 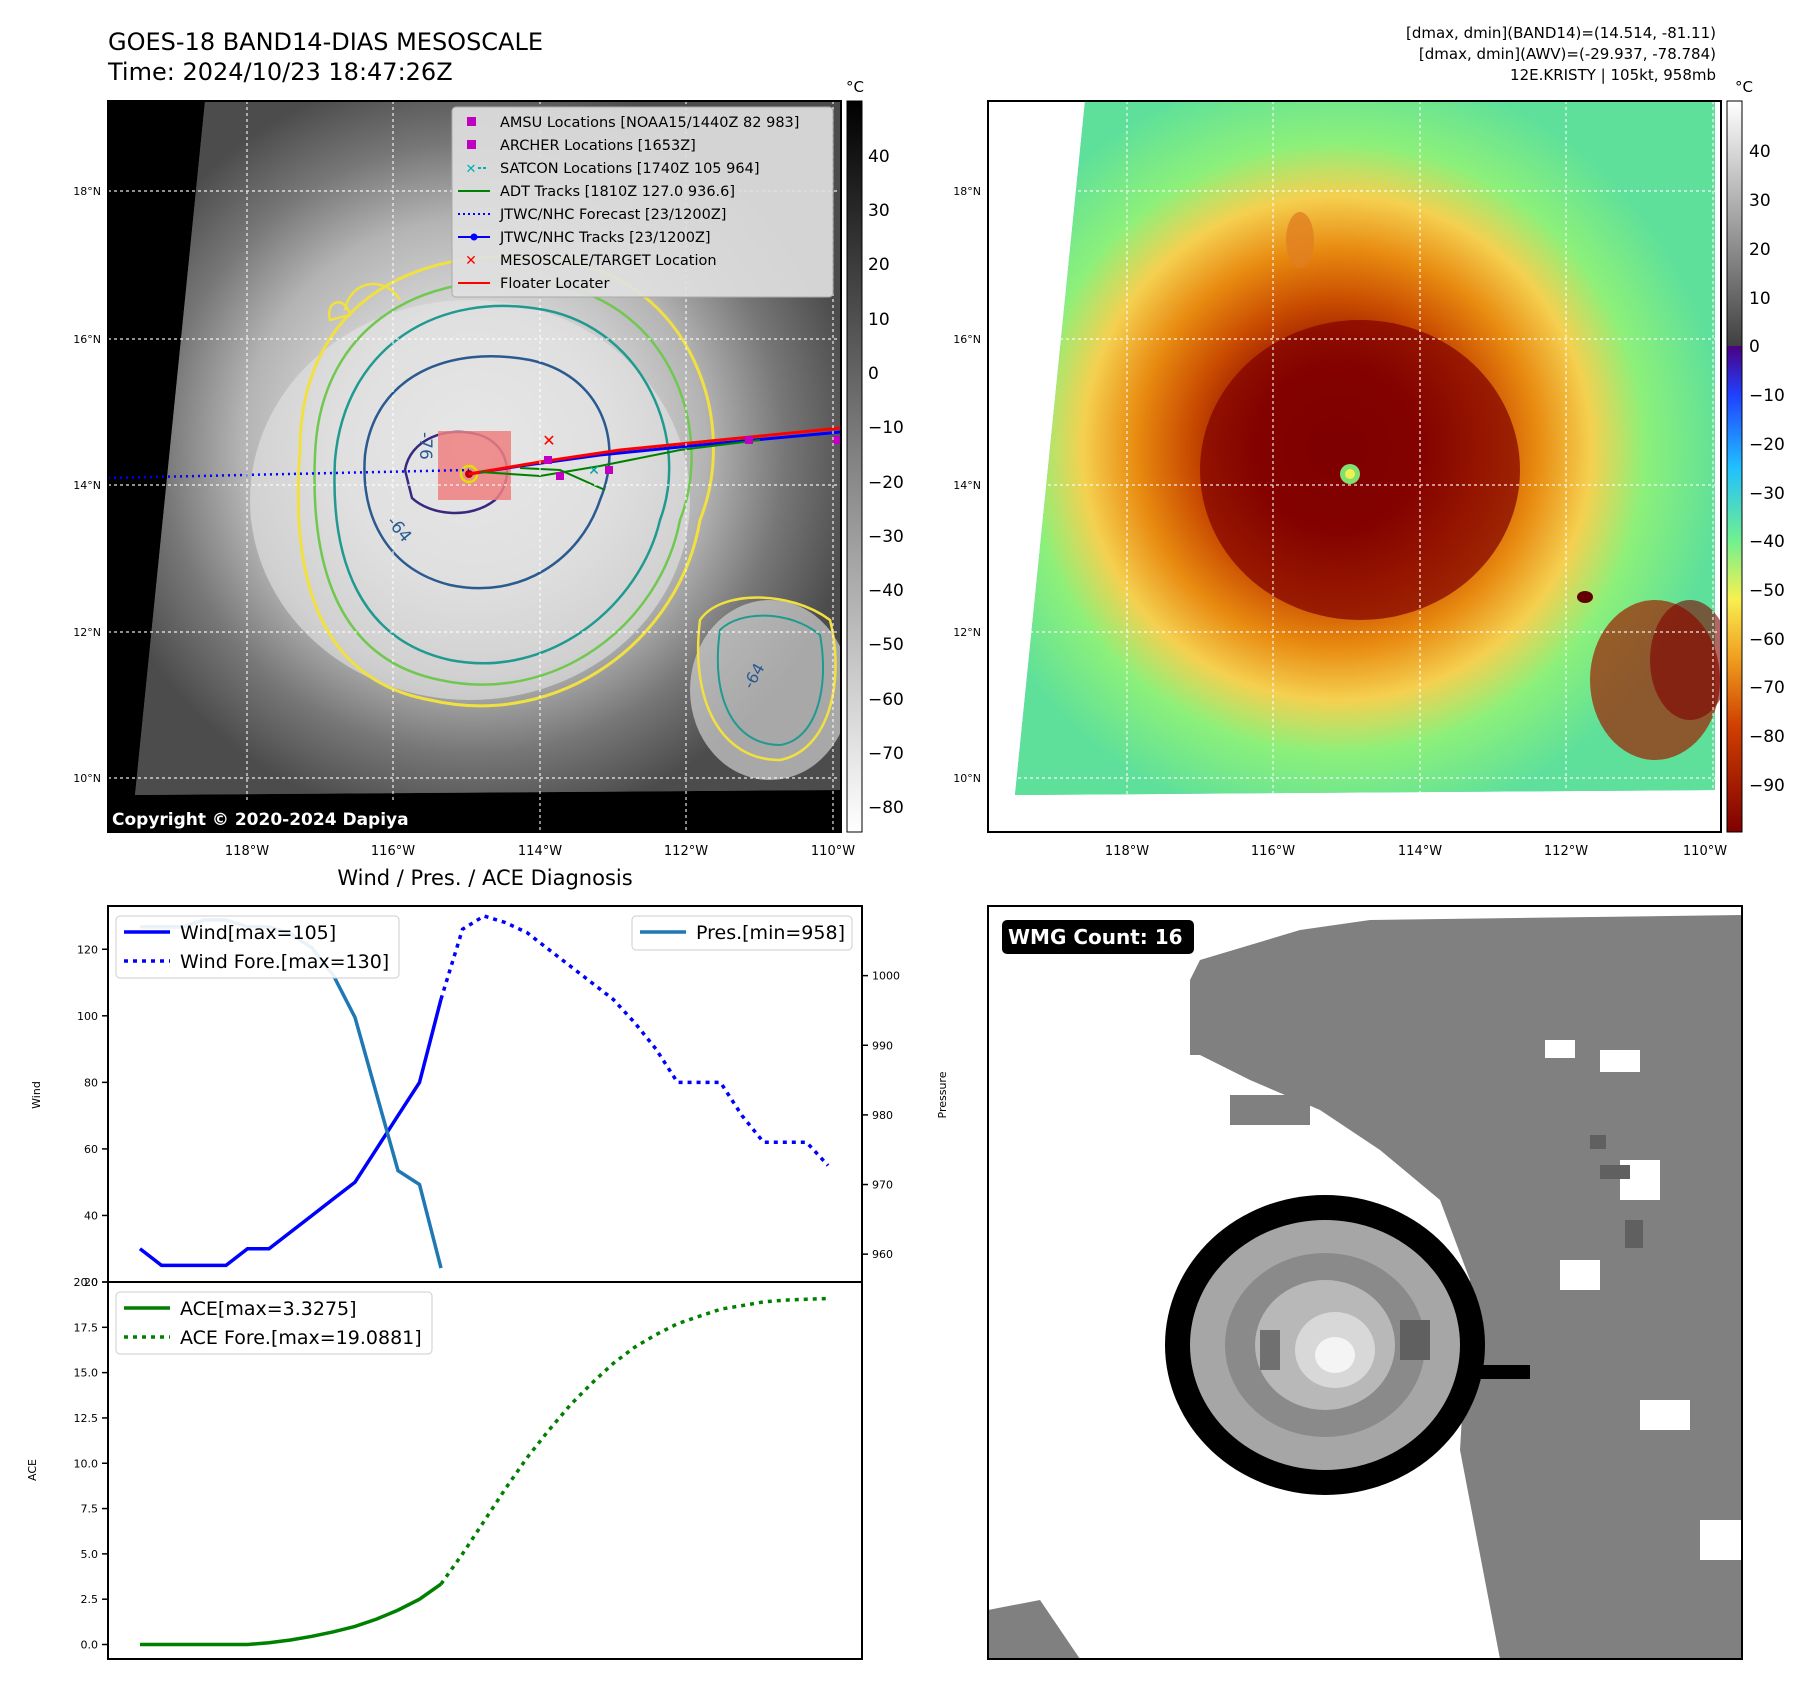 What do you see at coordinates (86, 1373) in the screenshot?
I see `ace-tick-label: 15.0` at bounding box center [86, 1373].